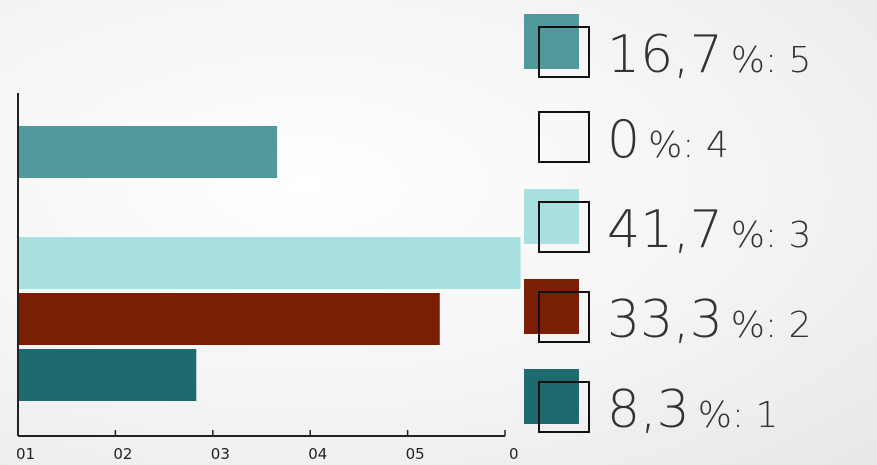 The width and height of the screenshot is (877, 465). Describe the element at coordinates (665, 320) in the screenshot. I see `legend-percent: 33,3` at that location.